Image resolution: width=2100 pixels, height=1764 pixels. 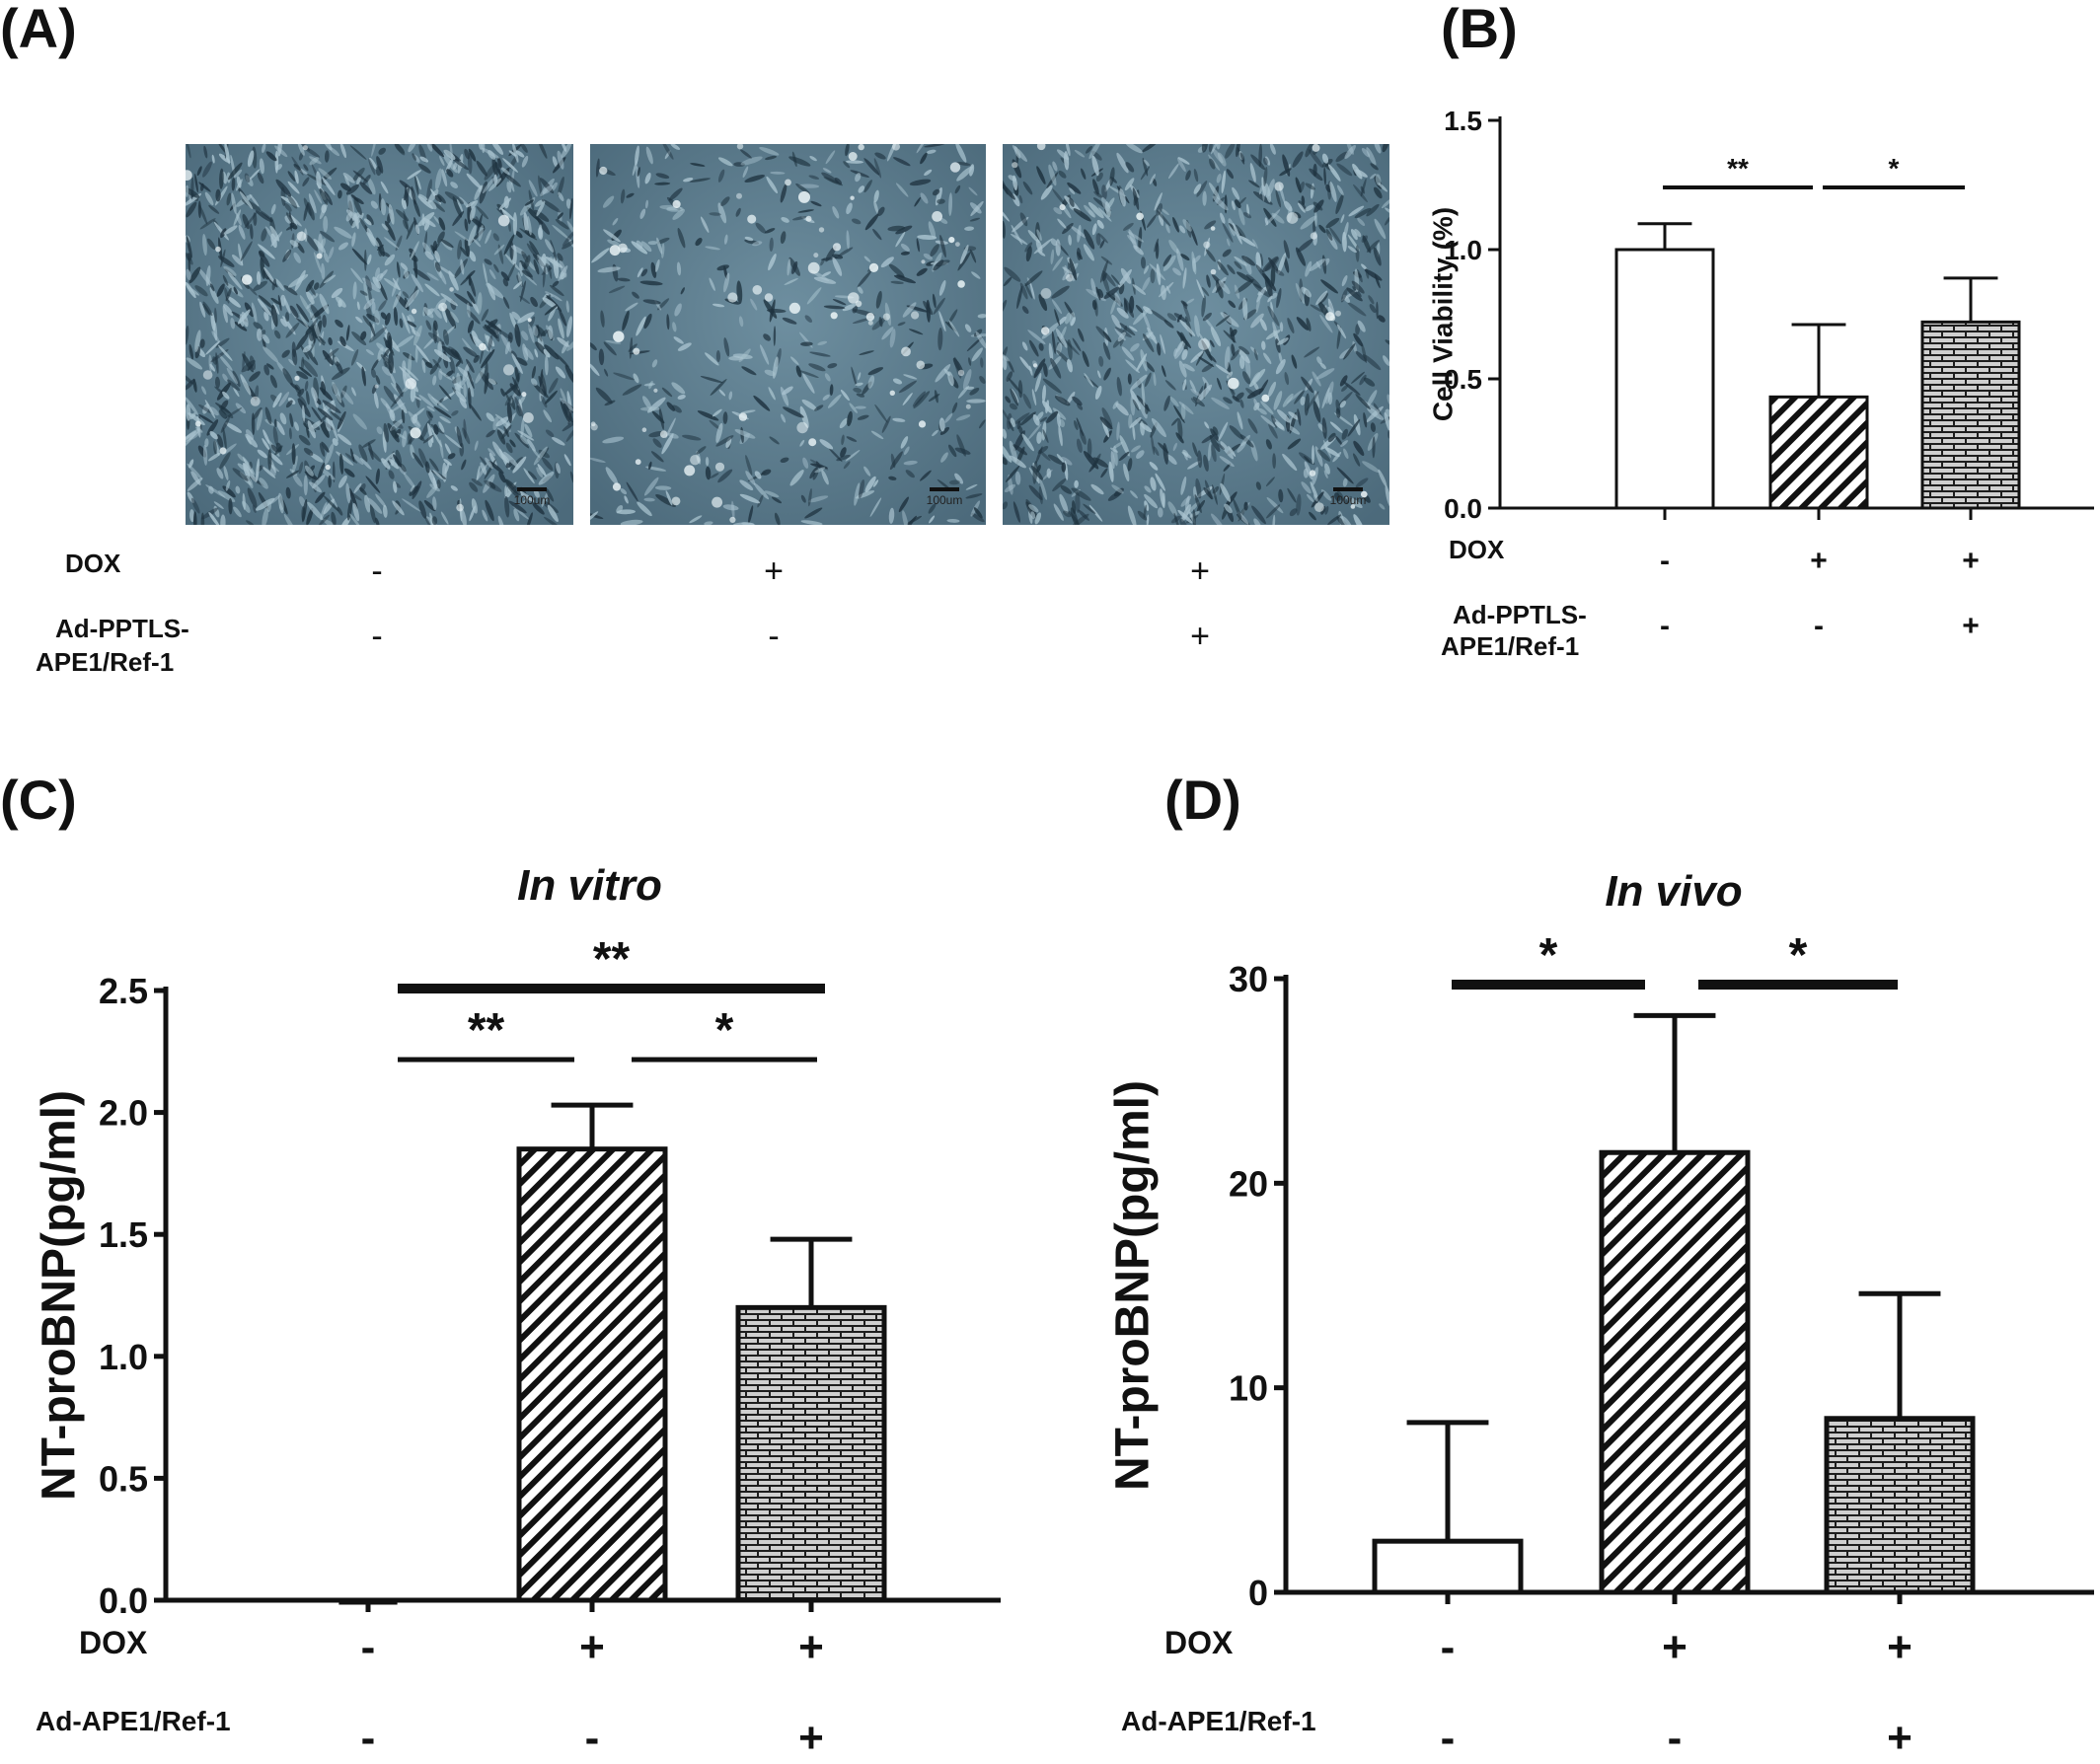 I want to click on panel-a-ad-label-line2: APE1/Ref-1, so click(x=106, y=662).